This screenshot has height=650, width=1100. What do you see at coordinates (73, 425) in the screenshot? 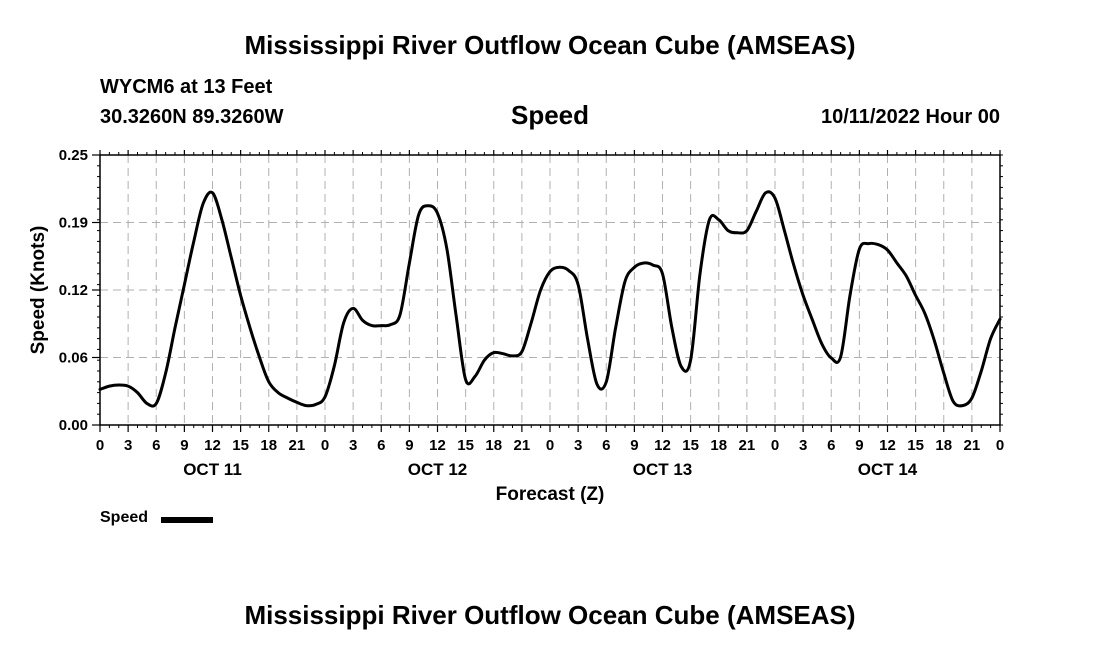
I see `y-tick-label: 0.00` at bounding box center [73, 425].